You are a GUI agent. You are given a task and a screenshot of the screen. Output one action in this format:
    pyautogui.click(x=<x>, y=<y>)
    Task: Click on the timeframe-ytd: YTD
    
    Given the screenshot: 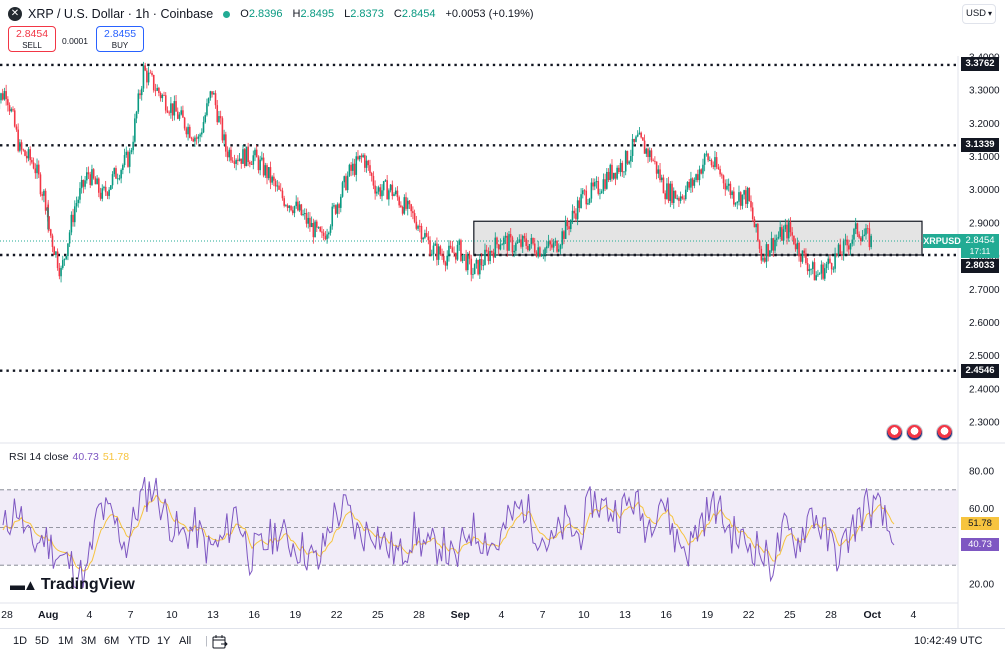 What is the action you would take?
    pyautogui.click(x=139, y=641)
    